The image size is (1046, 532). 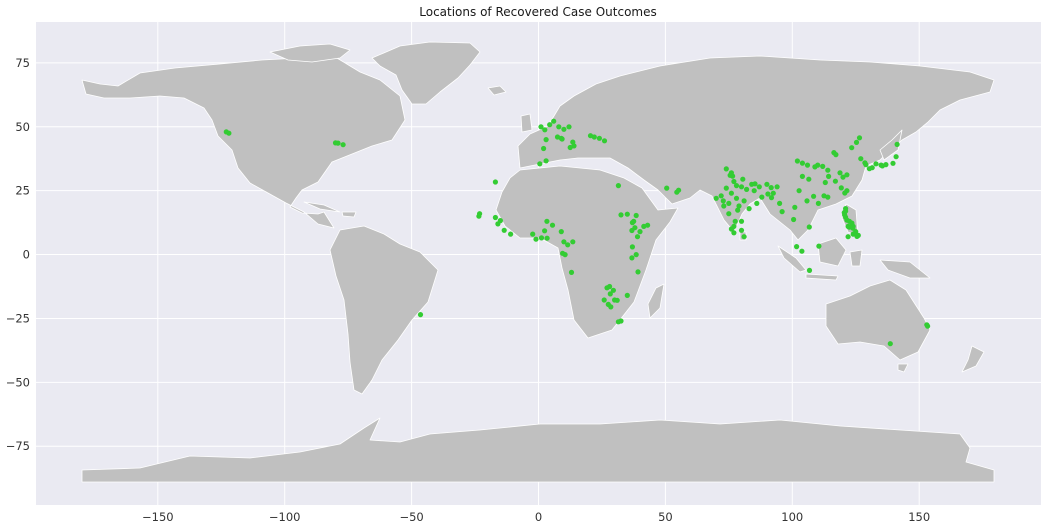 What do you see at coordinates (22, 191) in the screenshot?
I see `y-tick-label: 25` at bounding box center [22, 191].